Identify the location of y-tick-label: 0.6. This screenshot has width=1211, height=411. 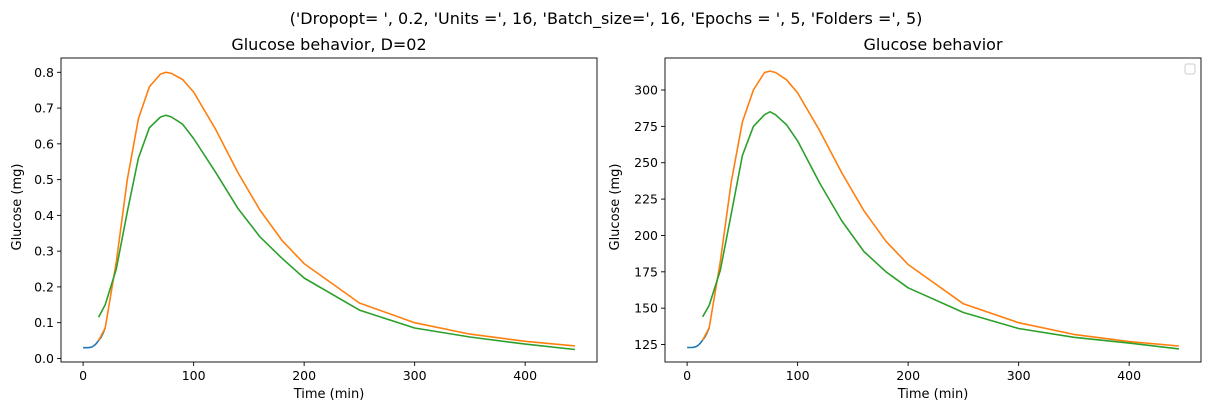
(44, 143).